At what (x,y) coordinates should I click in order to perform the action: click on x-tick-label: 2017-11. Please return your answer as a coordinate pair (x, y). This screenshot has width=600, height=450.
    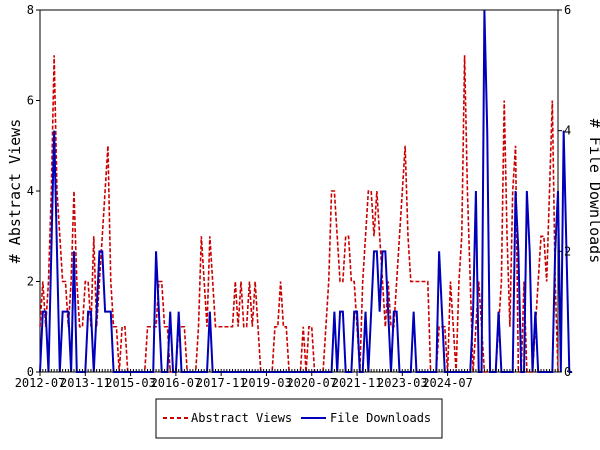
    Looking at the image, I should click on (221, 383).